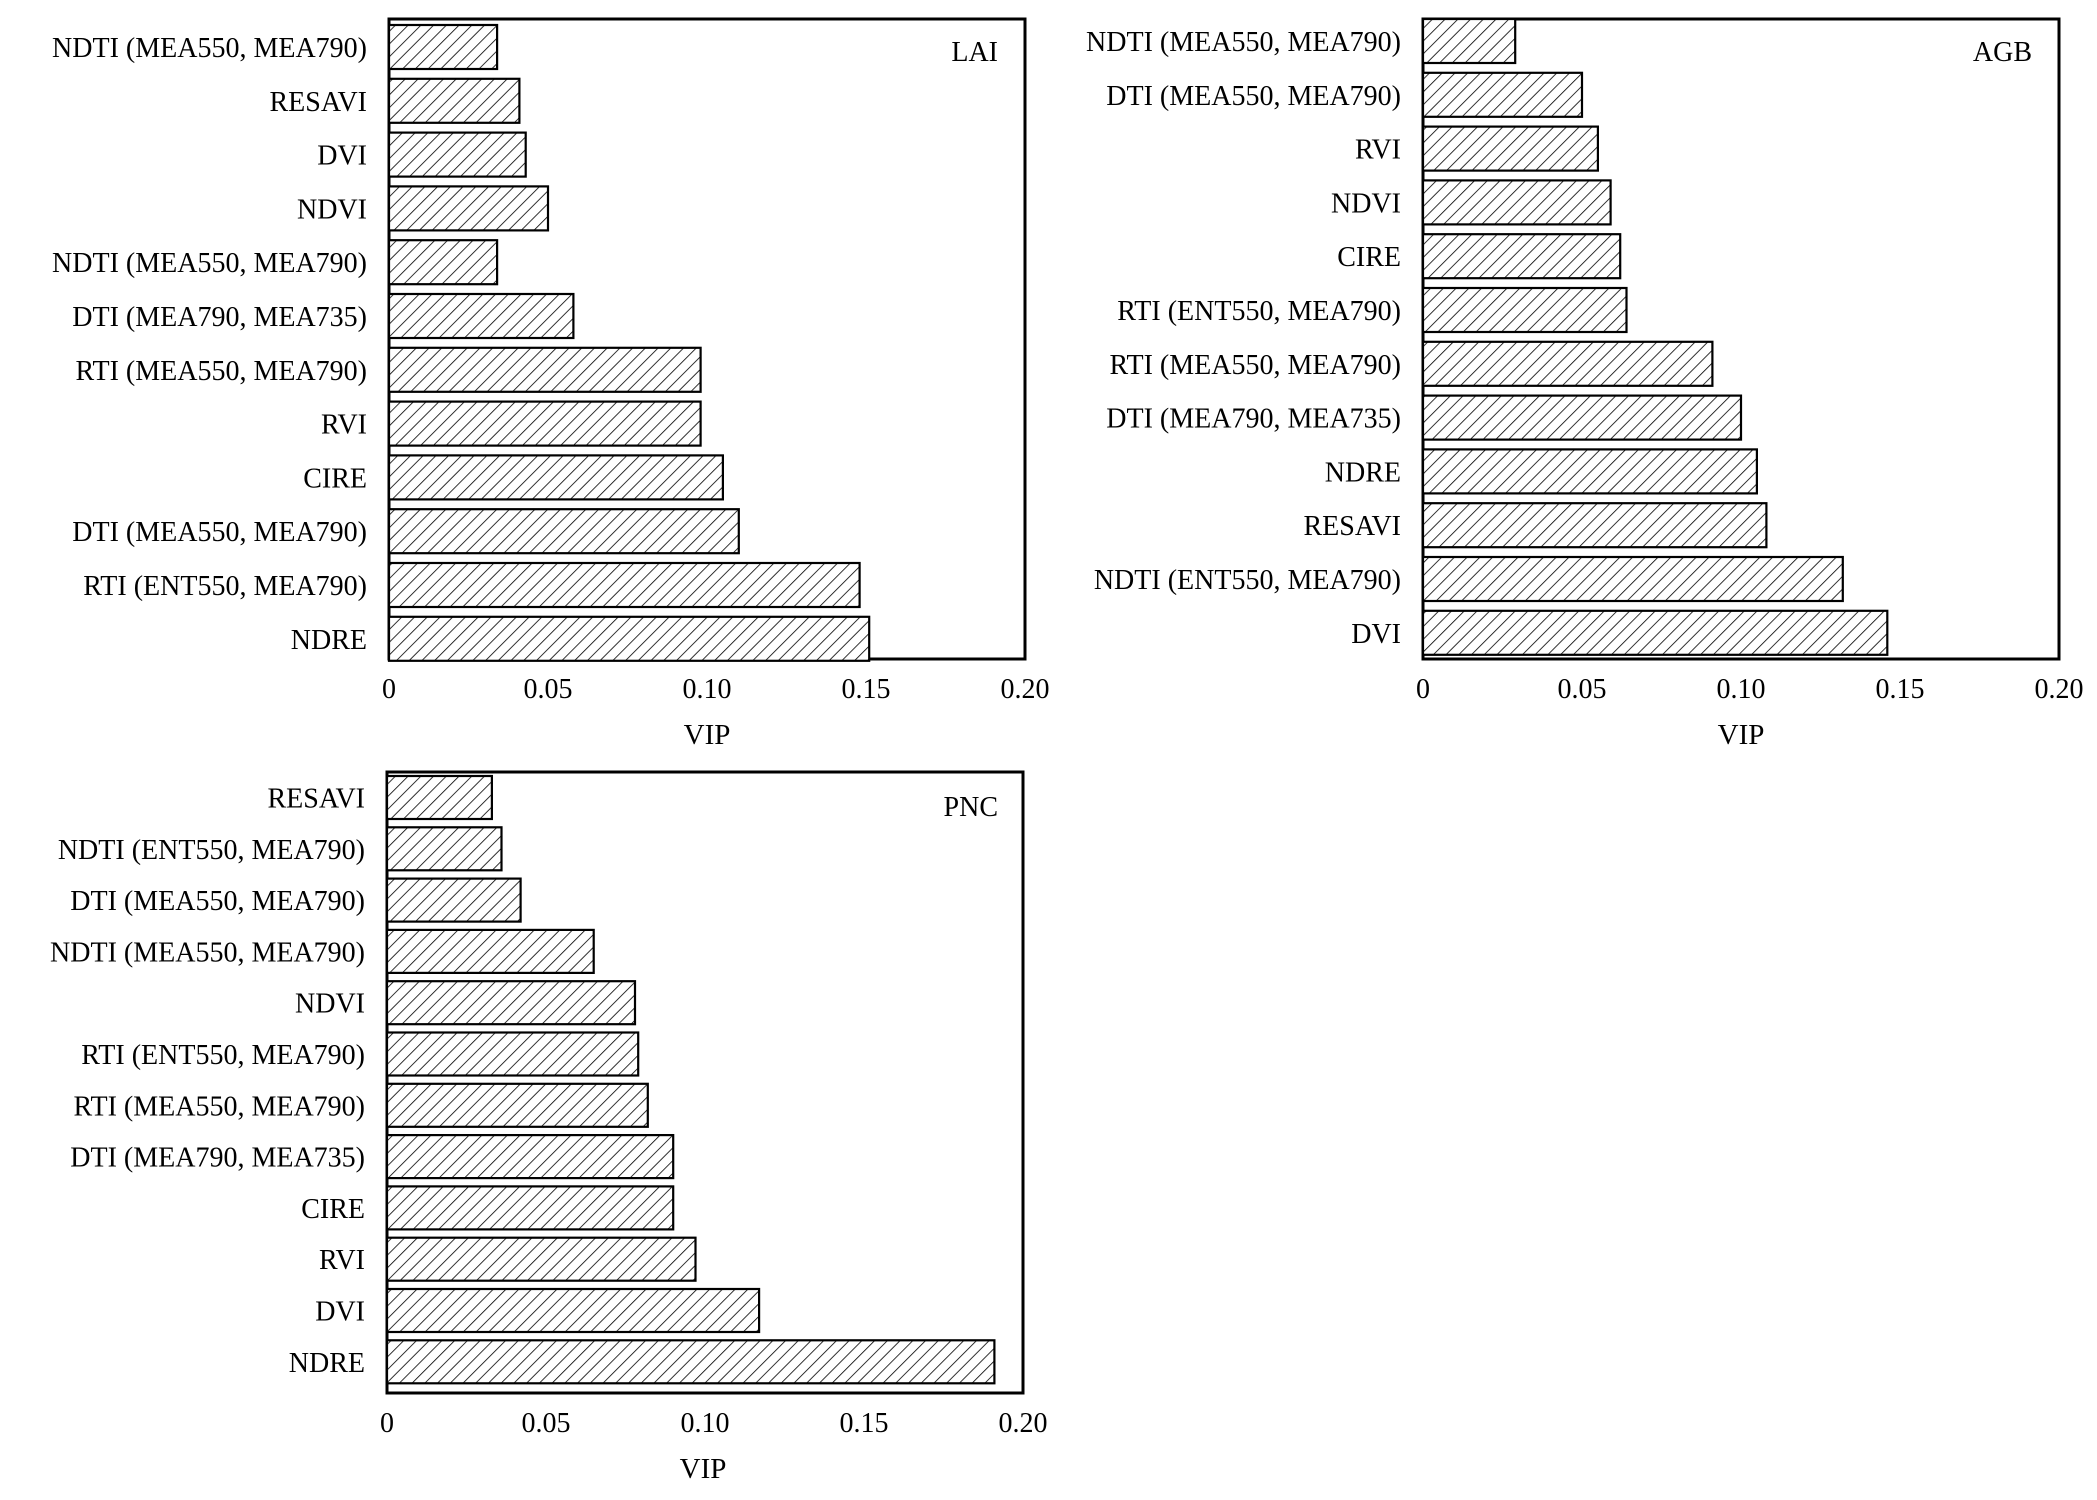 This screenshot has height=1500, width=2097. I want to click on panel-label: PNC, so click(971, 807).